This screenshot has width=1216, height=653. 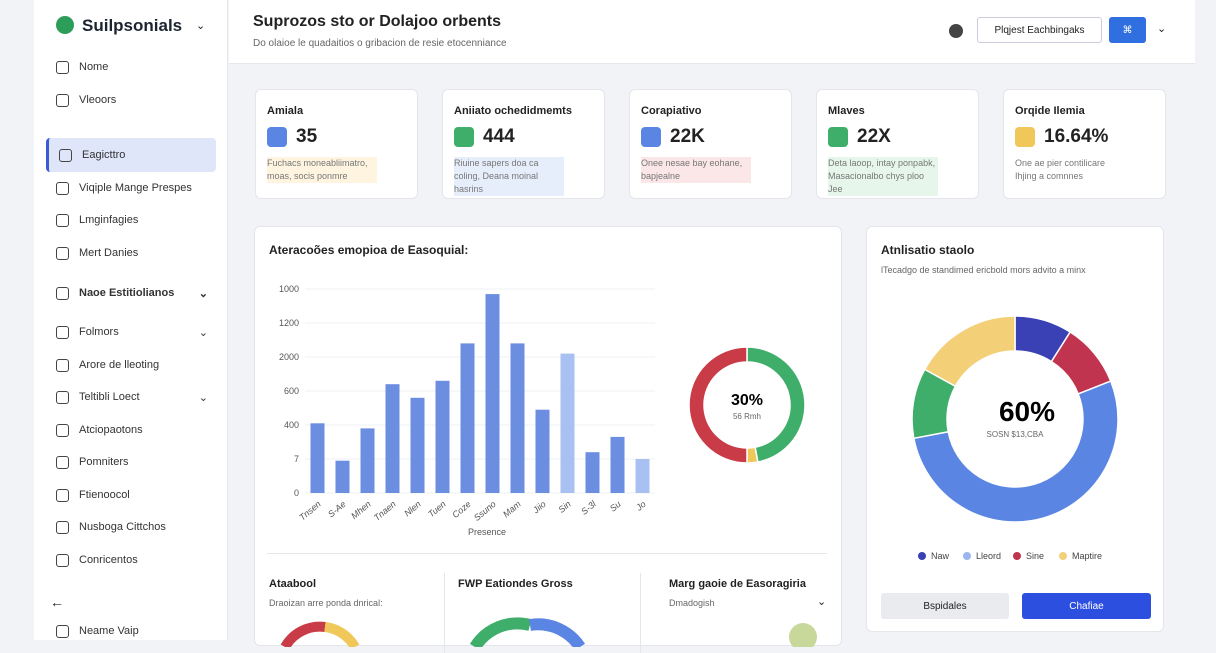 I want to click on y-tick-label: 1000, so click(x=289, y=289).